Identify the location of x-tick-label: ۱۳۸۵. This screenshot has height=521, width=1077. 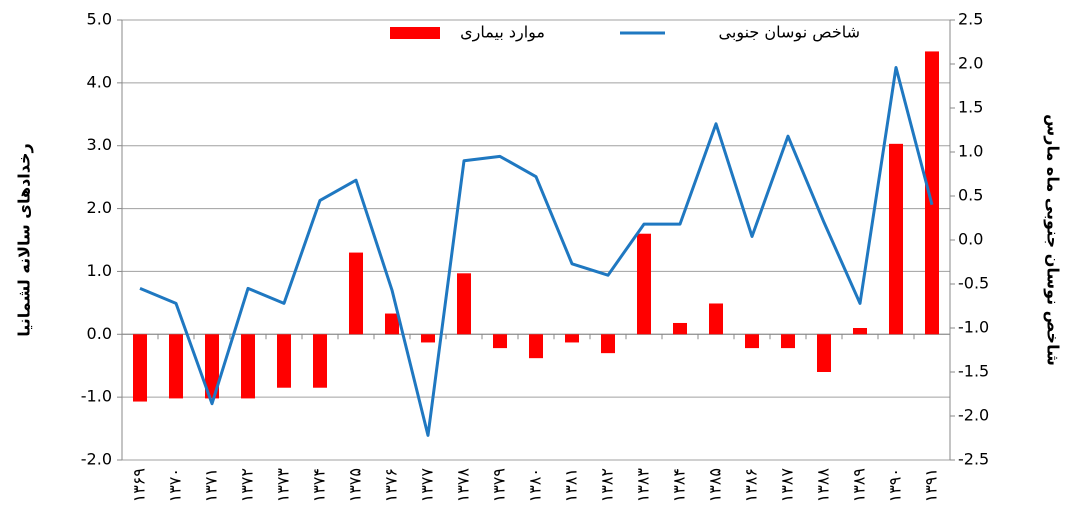
(715, 485).